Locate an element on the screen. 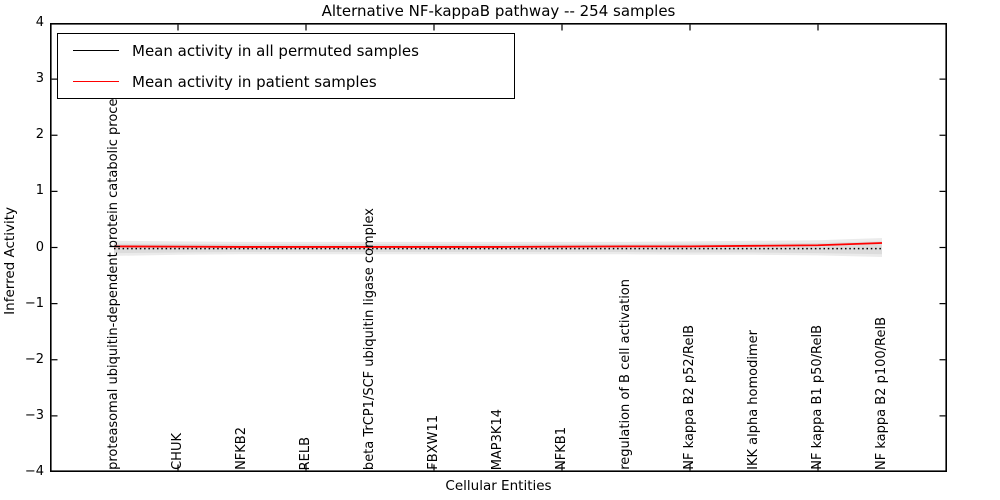 The image size is (1000, 500). x-category-label: FBXW11 is located at coordinates (433, 442).